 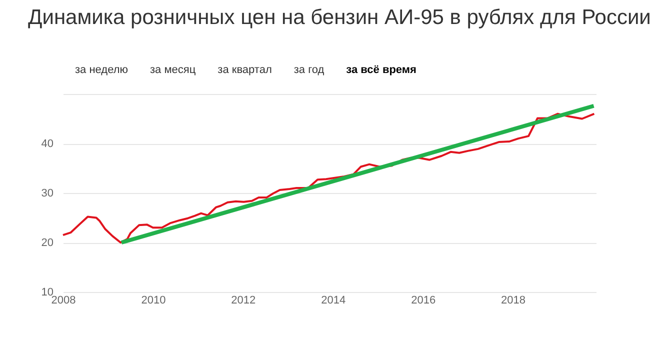 What do you see at coordinates (423, 300) in the screenshot?
I see `x-tick-label: 2016` at bounding box center [423, 300].